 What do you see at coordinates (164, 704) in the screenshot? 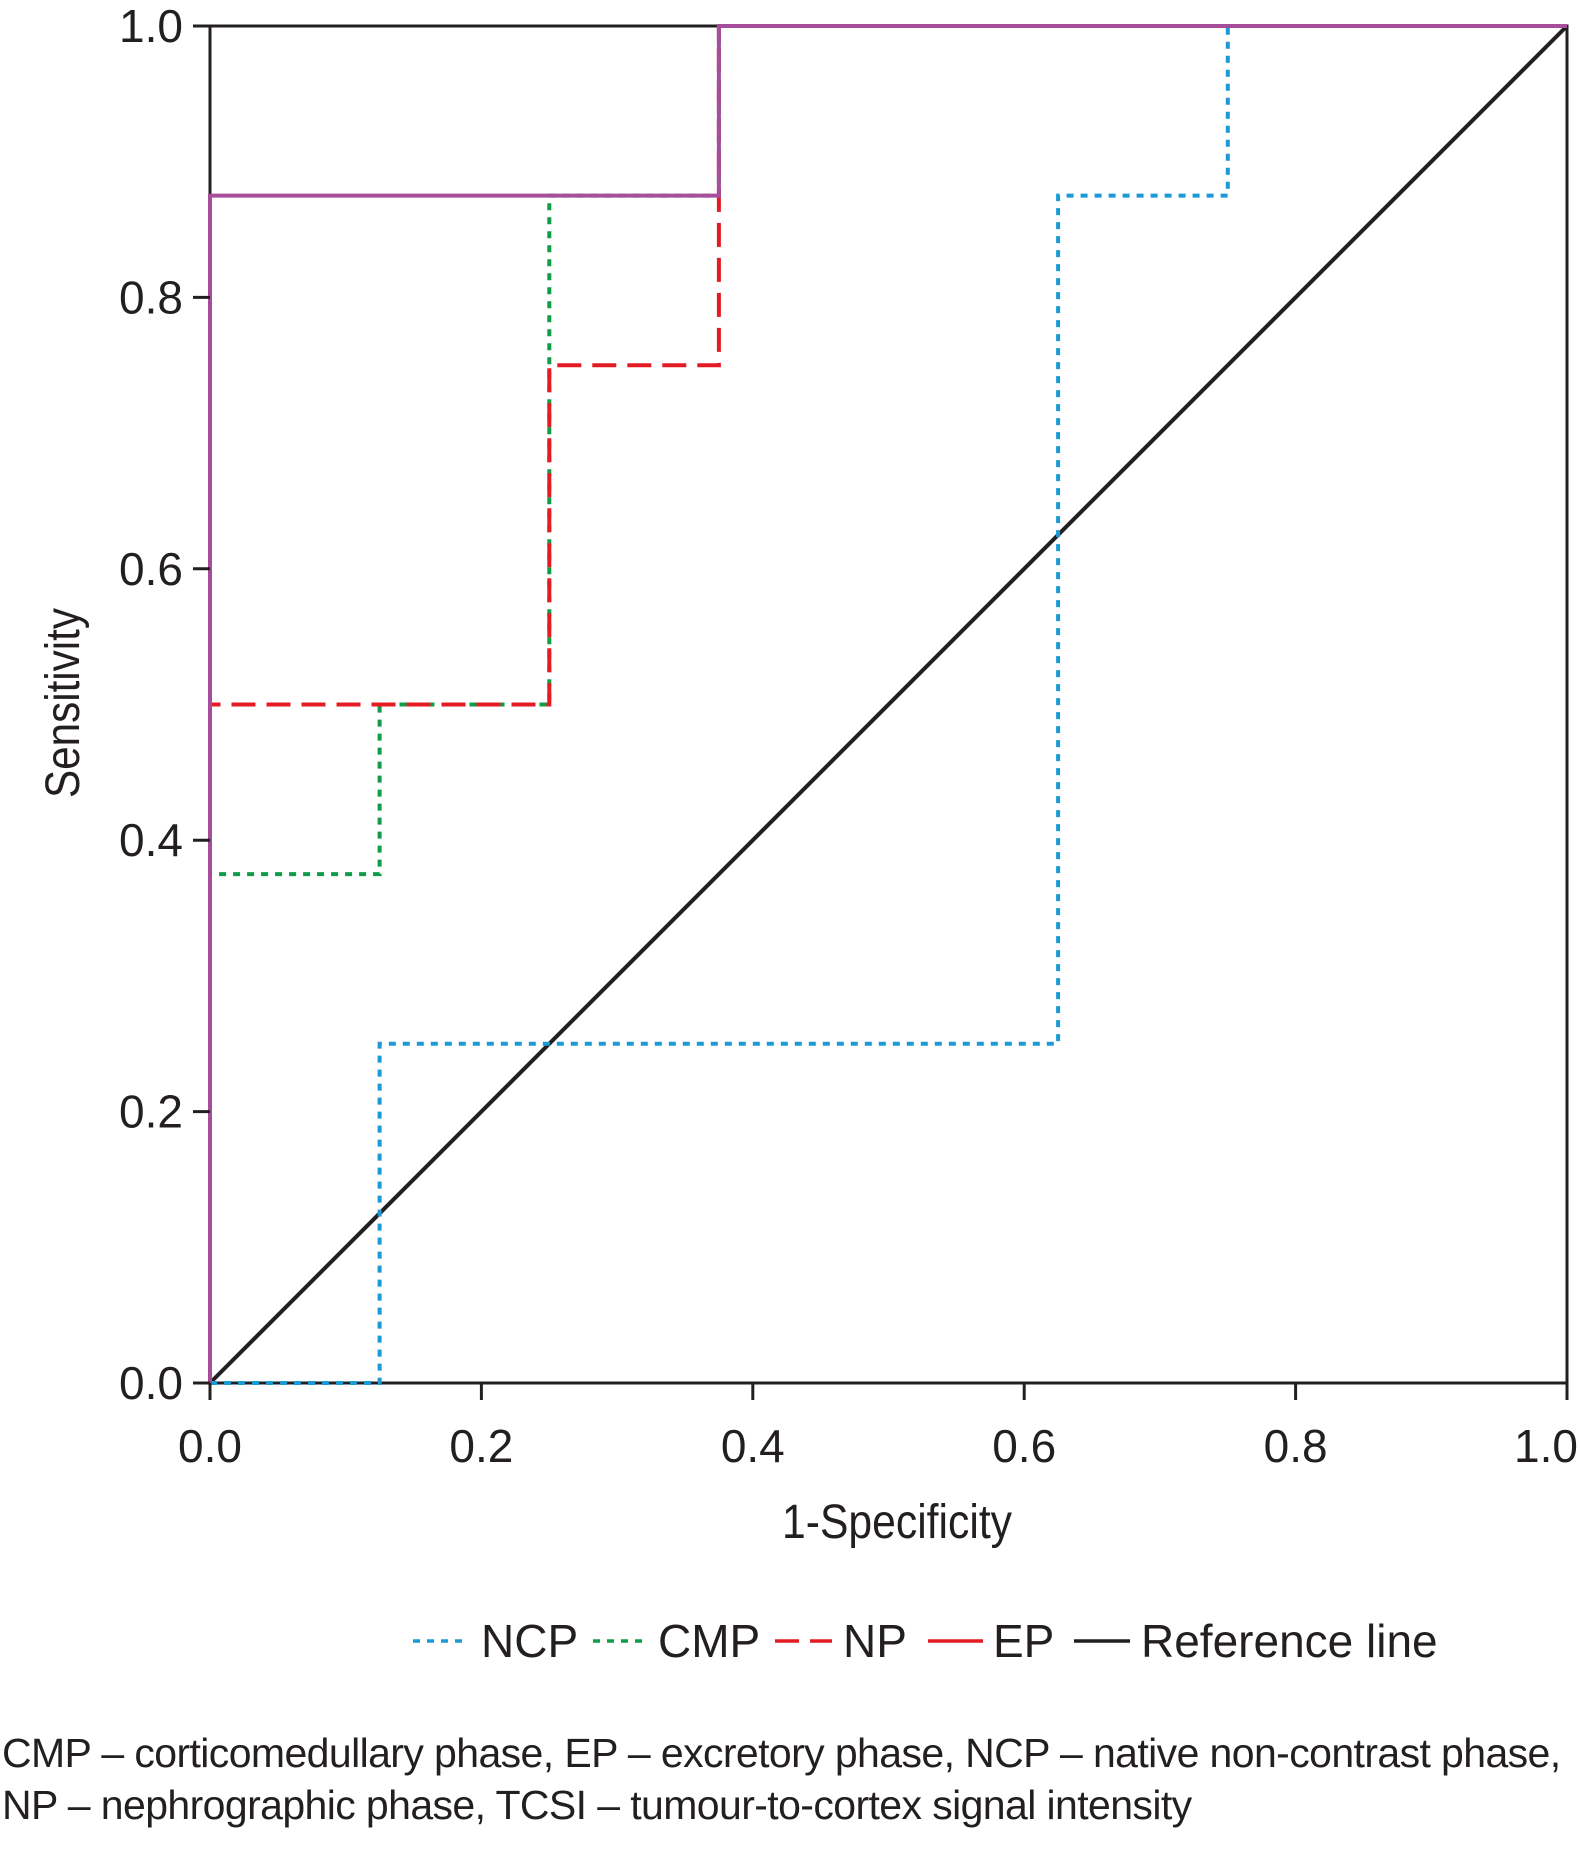
I see `y-axis: 0.0 0.2 0.4 0.6 0.8 1.0` at bounding box center [164, 704].